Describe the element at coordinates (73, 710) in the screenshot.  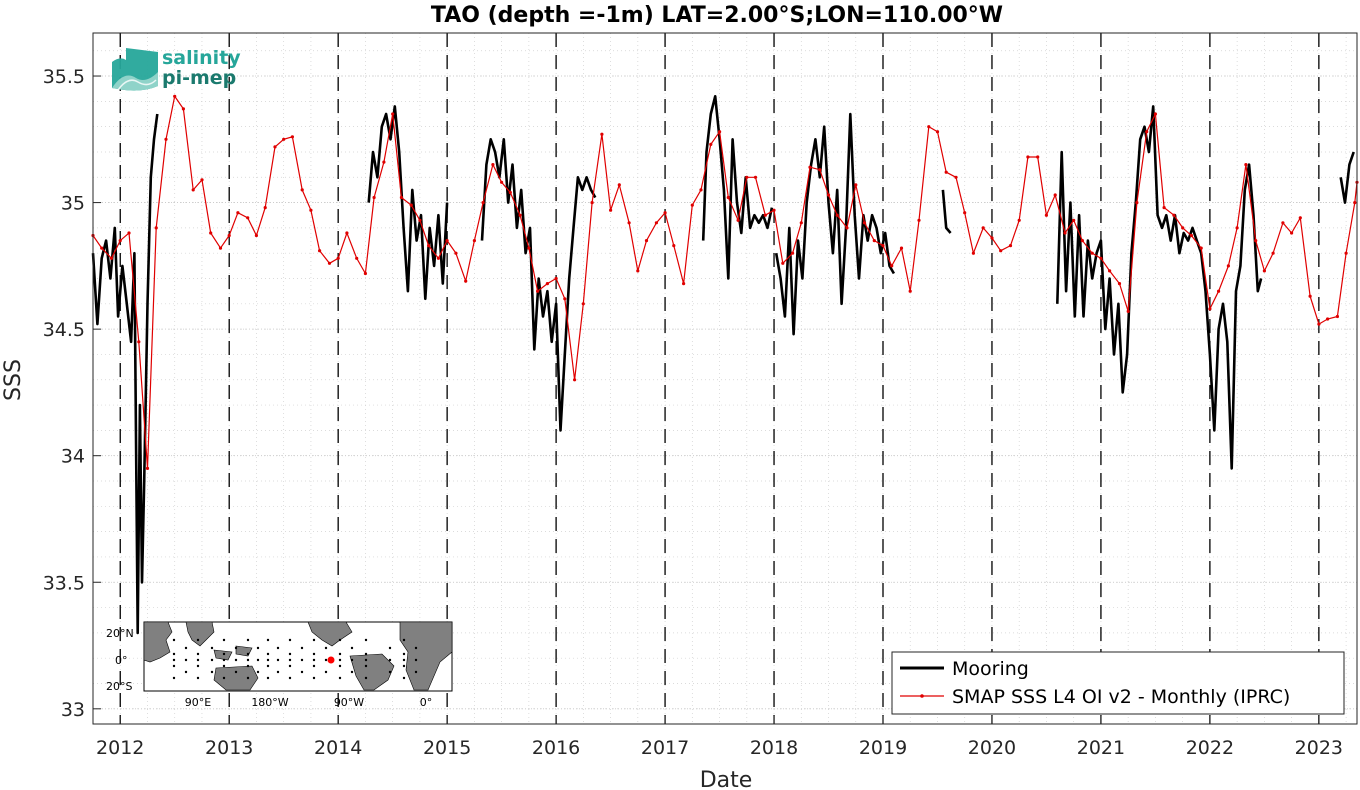
I see `y-tick-label: 33` at that location.